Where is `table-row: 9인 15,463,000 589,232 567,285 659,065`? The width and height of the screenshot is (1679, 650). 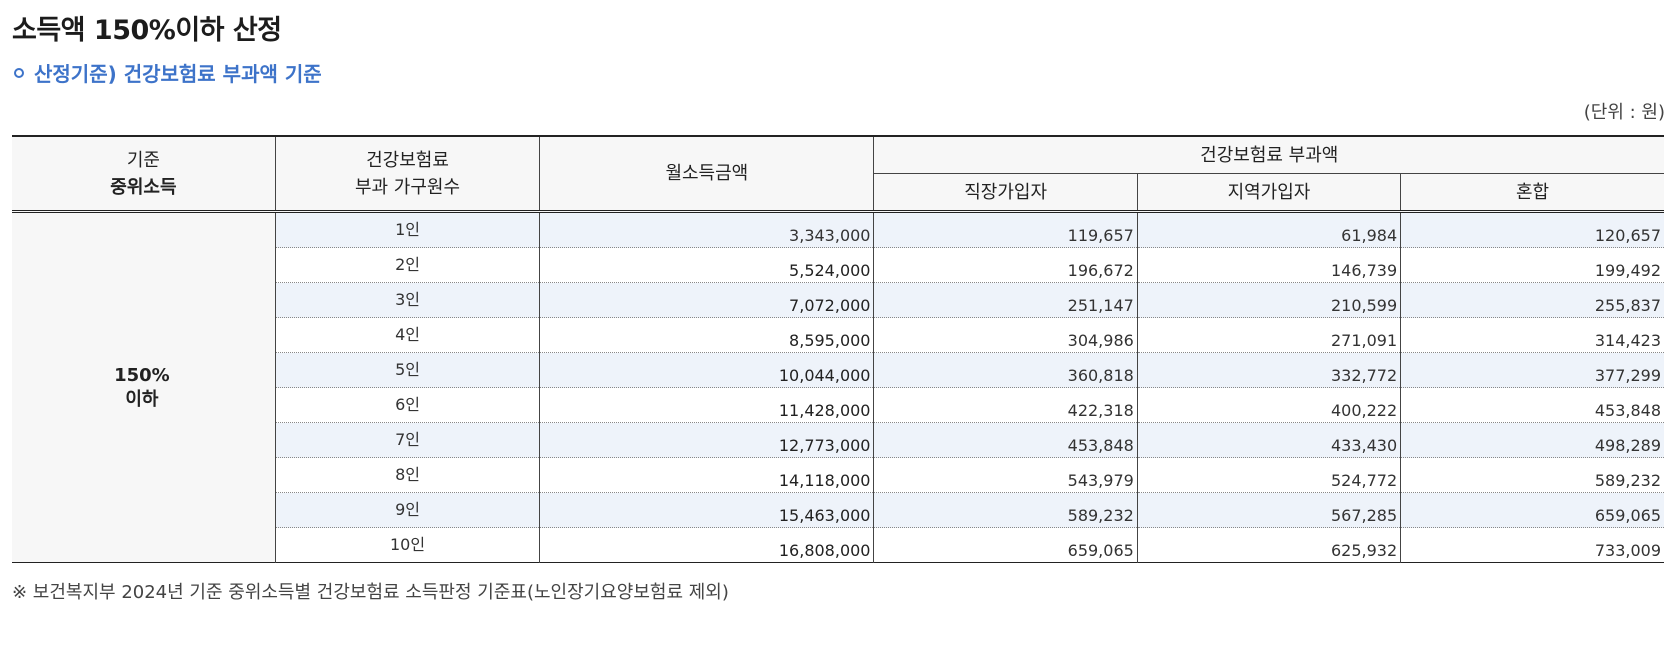 table-row: 9인 15,463,000 589,232 567,285 659,065 is located at coordinates (838, 510).